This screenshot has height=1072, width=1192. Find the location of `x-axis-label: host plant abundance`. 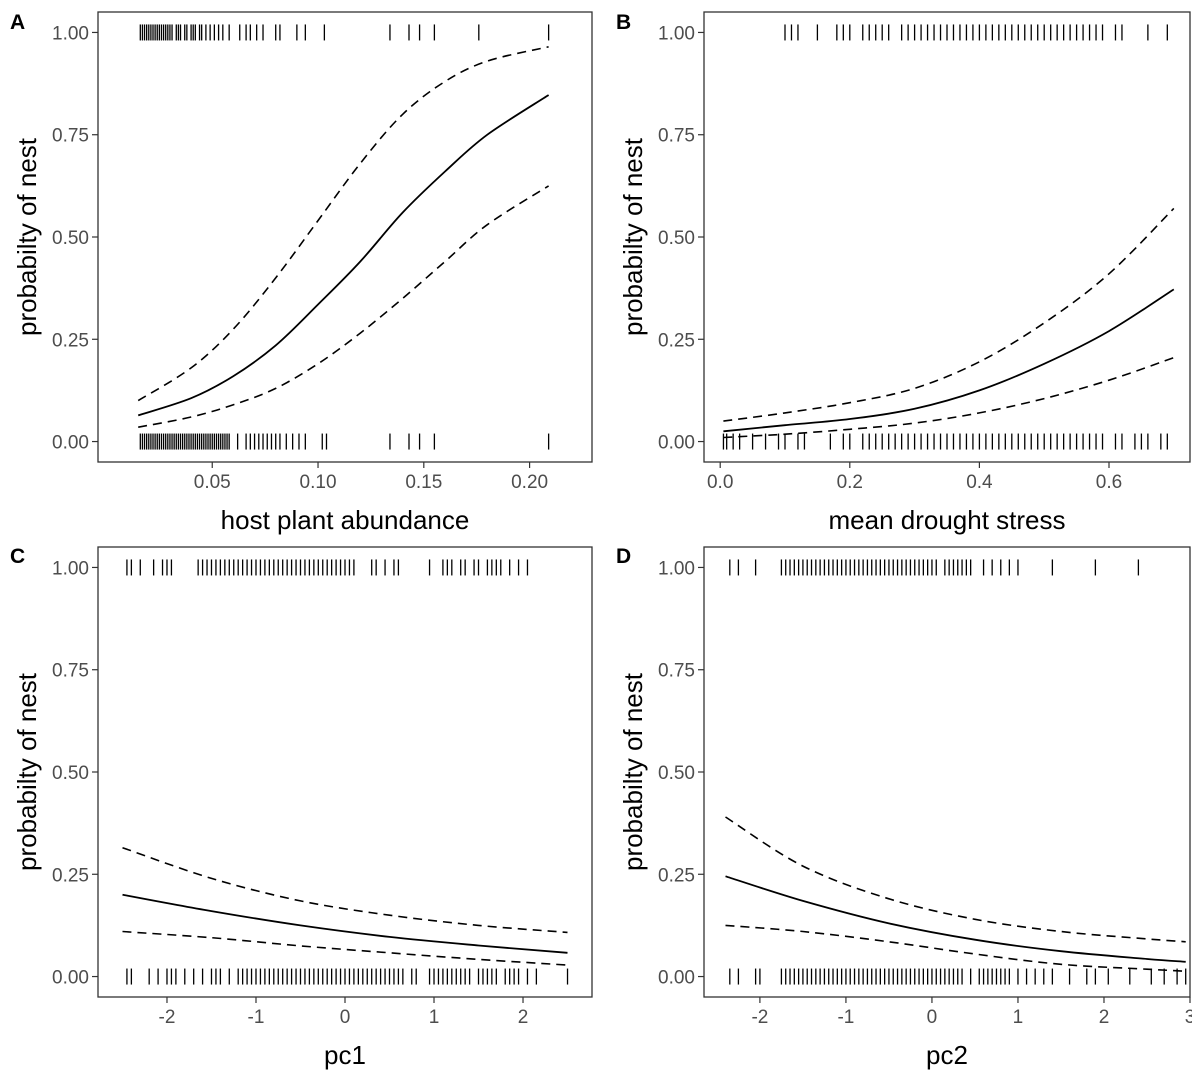

x-axis-label: host plant abundance is located at coordinates (345, 520).